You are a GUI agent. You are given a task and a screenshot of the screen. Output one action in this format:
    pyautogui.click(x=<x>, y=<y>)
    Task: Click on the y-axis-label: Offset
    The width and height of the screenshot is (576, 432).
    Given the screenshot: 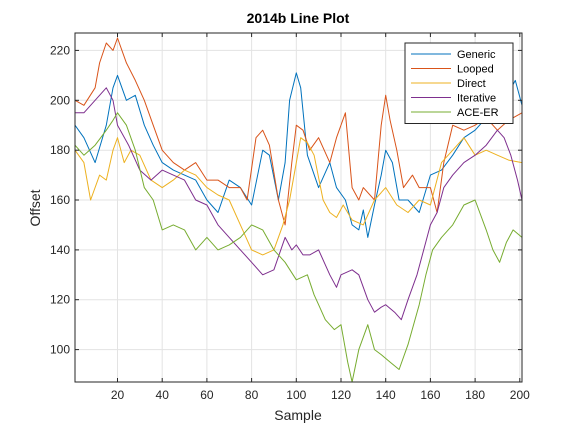 What is the action you would take?
    pyautogui.click(x=35, y=207)
    